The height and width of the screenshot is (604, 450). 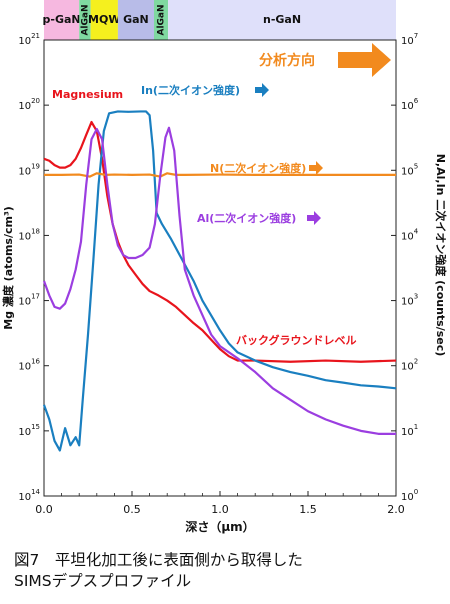 What do you see at coordinates (29, 300) in the screenshot?
I see `y-left-tick-label-3: 1017` at bounding box center [29, 300].